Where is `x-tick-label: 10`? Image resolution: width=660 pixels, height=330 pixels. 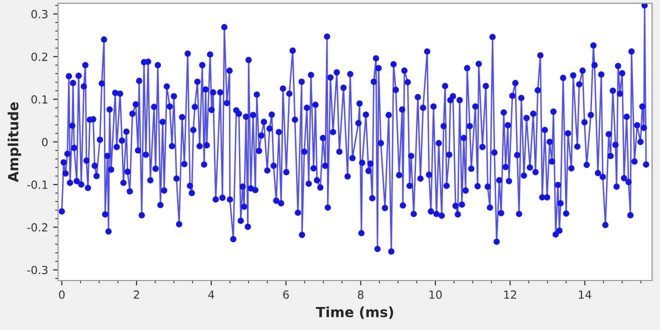
x-tick-label: 10 is located at coordinates (436, 294).